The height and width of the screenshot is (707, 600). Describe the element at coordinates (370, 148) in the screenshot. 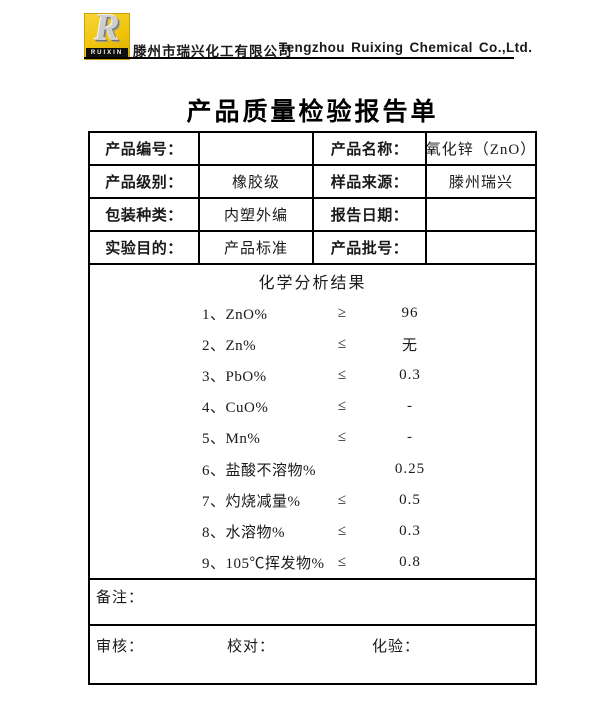

I see `info-label-product-name: 产品名称：` at that location.